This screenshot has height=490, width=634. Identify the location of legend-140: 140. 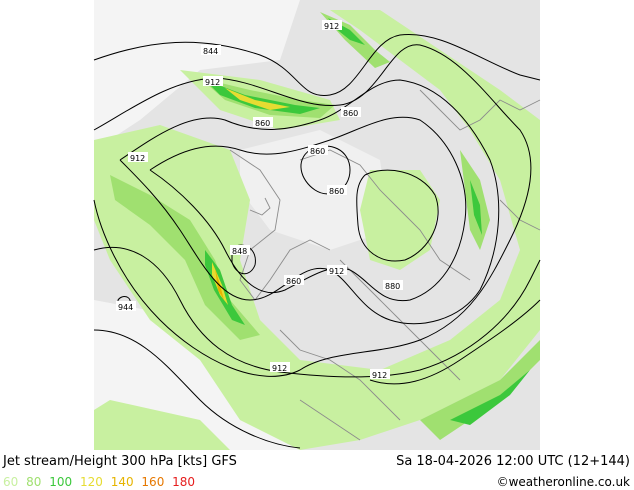
(122, 482).